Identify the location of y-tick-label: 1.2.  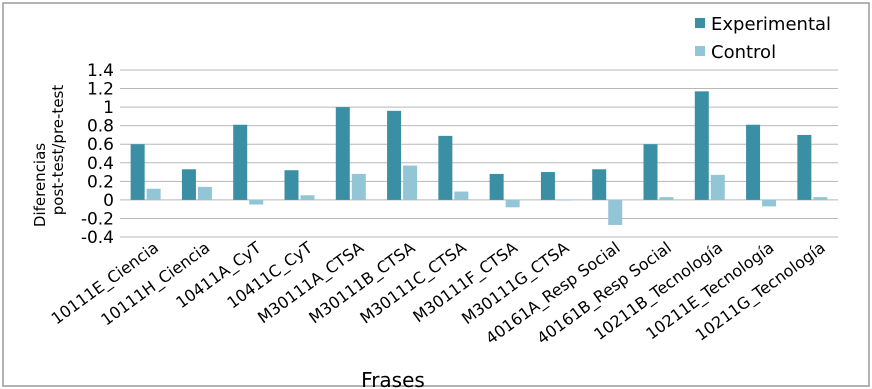
(100, 90).